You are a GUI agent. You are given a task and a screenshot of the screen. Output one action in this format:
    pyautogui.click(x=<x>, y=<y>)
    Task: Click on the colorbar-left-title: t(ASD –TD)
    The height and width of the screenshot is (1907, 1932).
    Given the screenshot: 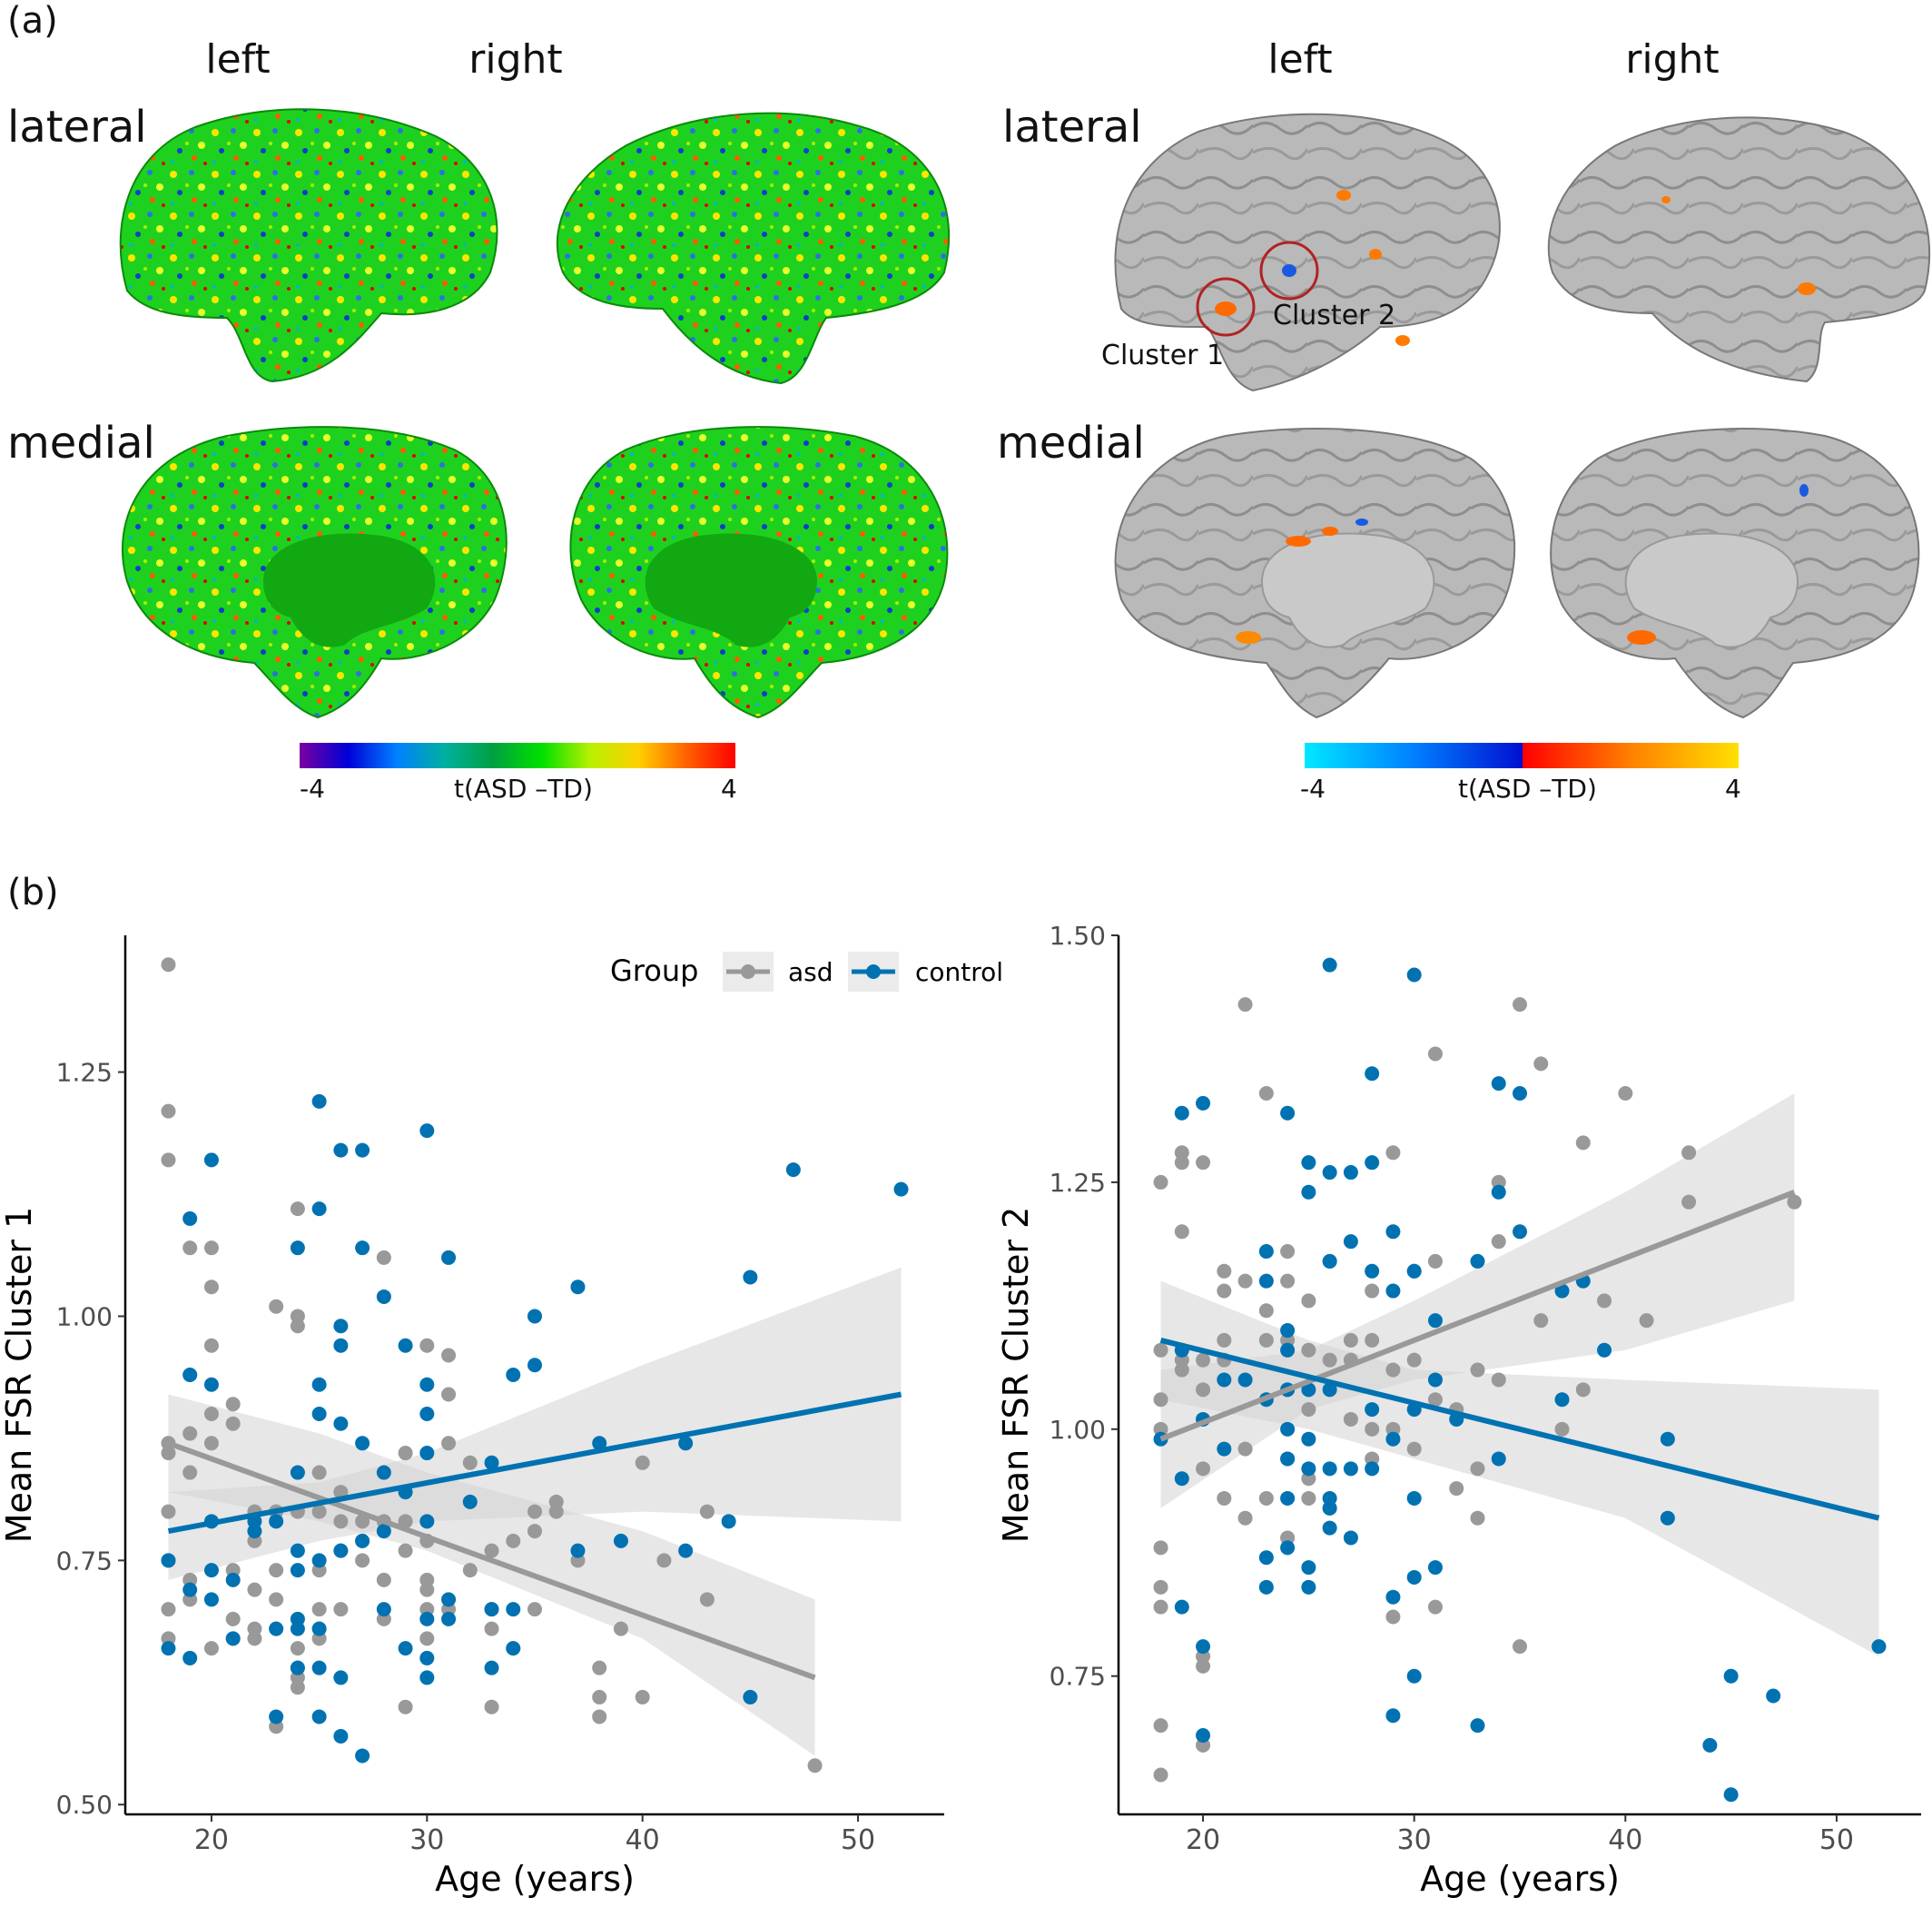 What is the action you would take?
    pyautogui.click(x=523, y=789)
    